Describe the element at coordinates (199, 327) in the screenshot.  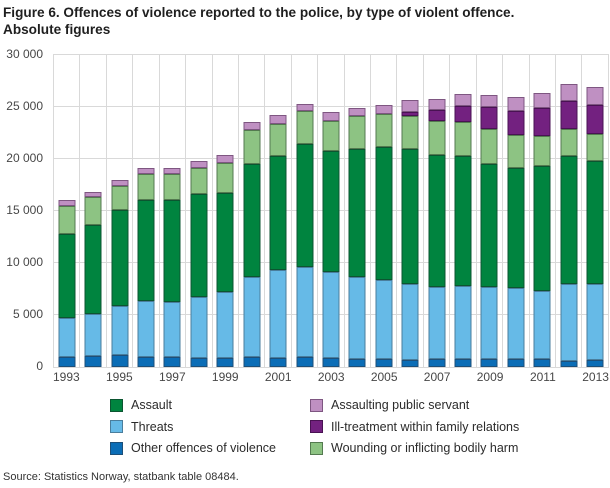
I see `bar-1998-segment-threats` at that location.